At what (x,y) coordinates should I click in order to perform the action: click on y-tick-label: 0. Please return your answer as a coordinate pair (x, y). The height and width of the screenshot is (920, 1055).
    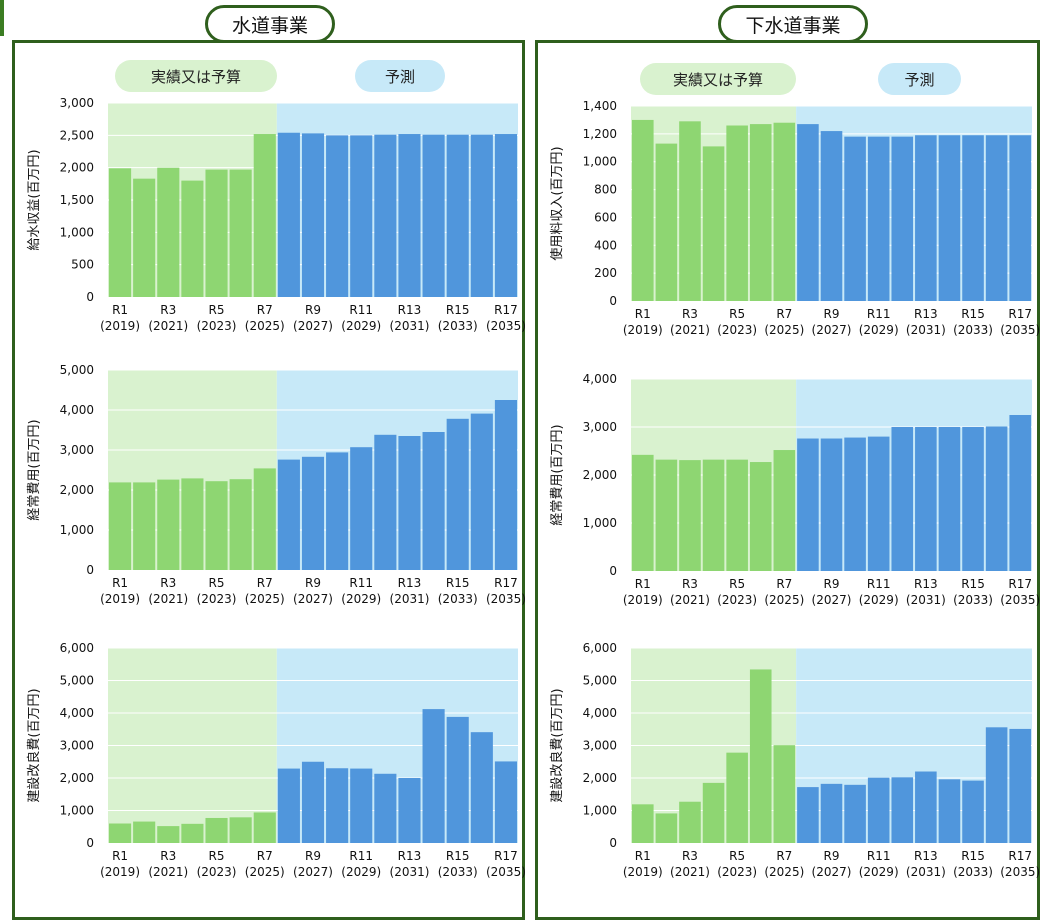
    Looking at the image, I should click on (613, 571).